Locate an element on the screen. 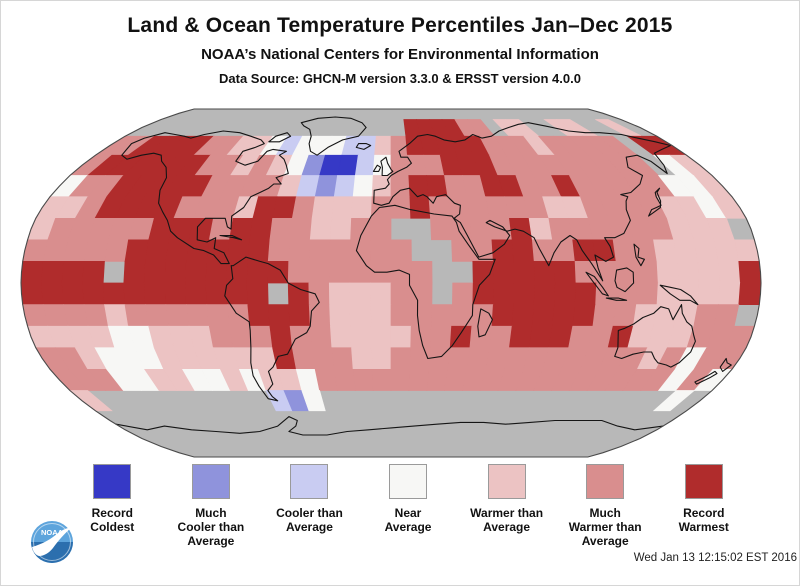 The width and height of the screenshot is (800, 586). noaa-logo-text: NOAA is located at coordinates (52, 532).